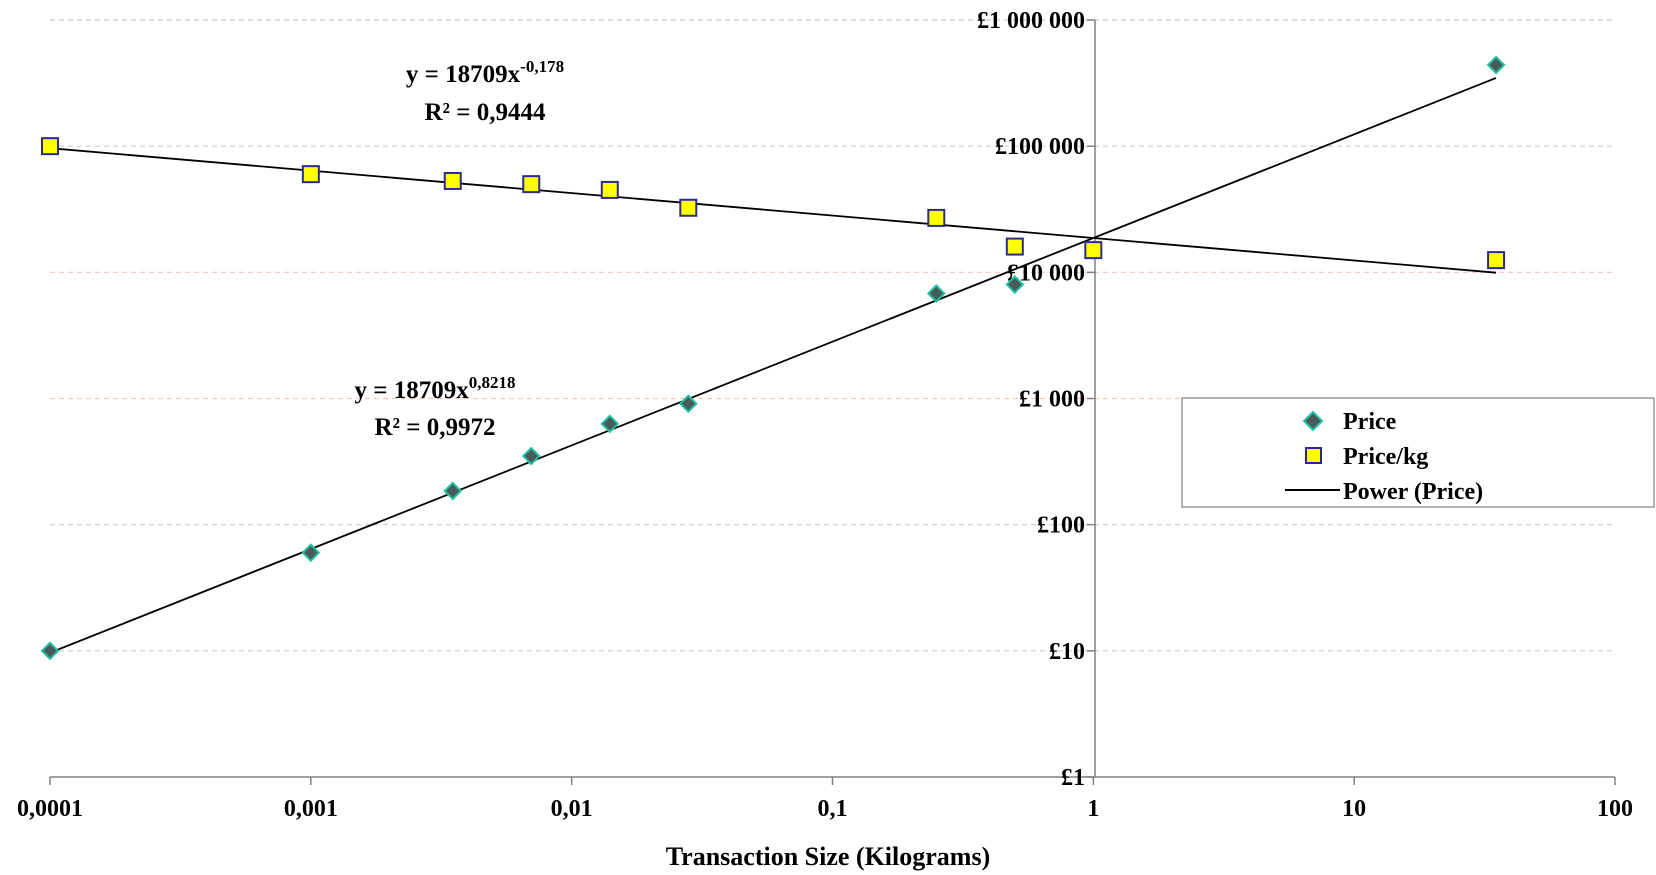 The height and width of the screenshot is (875, 1656). What do you see at coordinates (1313, 455) in the screenshot?
I see `legend-square-marker` at bounding box center [1313, 455].